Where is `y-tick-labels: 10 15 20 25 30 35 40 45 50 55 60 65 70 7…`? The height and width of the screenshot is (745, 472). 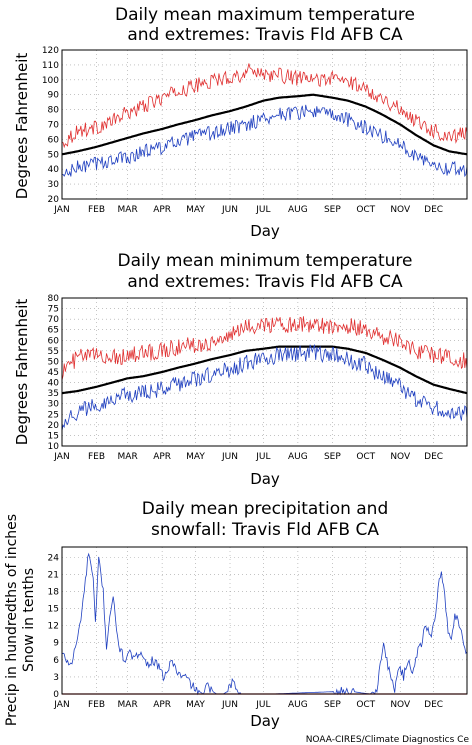 y-tick-labels: 10 15 20 25 30 35 40 45 50 55 60 65 70 7… is located at coordinates (54, 373).